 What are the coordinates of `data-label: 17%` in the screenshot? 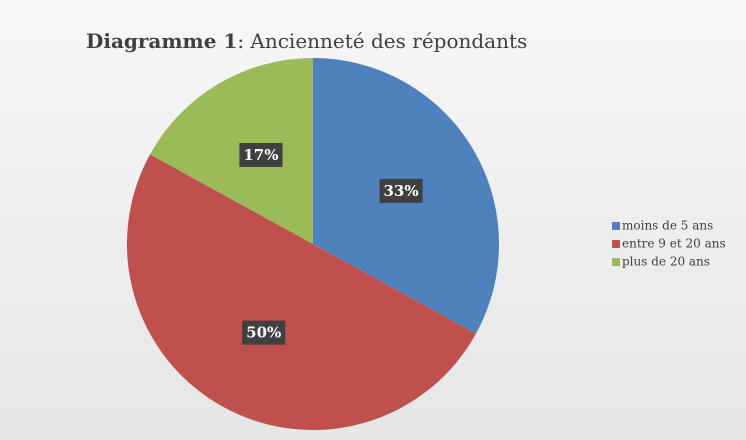 It's located at (260, 155).